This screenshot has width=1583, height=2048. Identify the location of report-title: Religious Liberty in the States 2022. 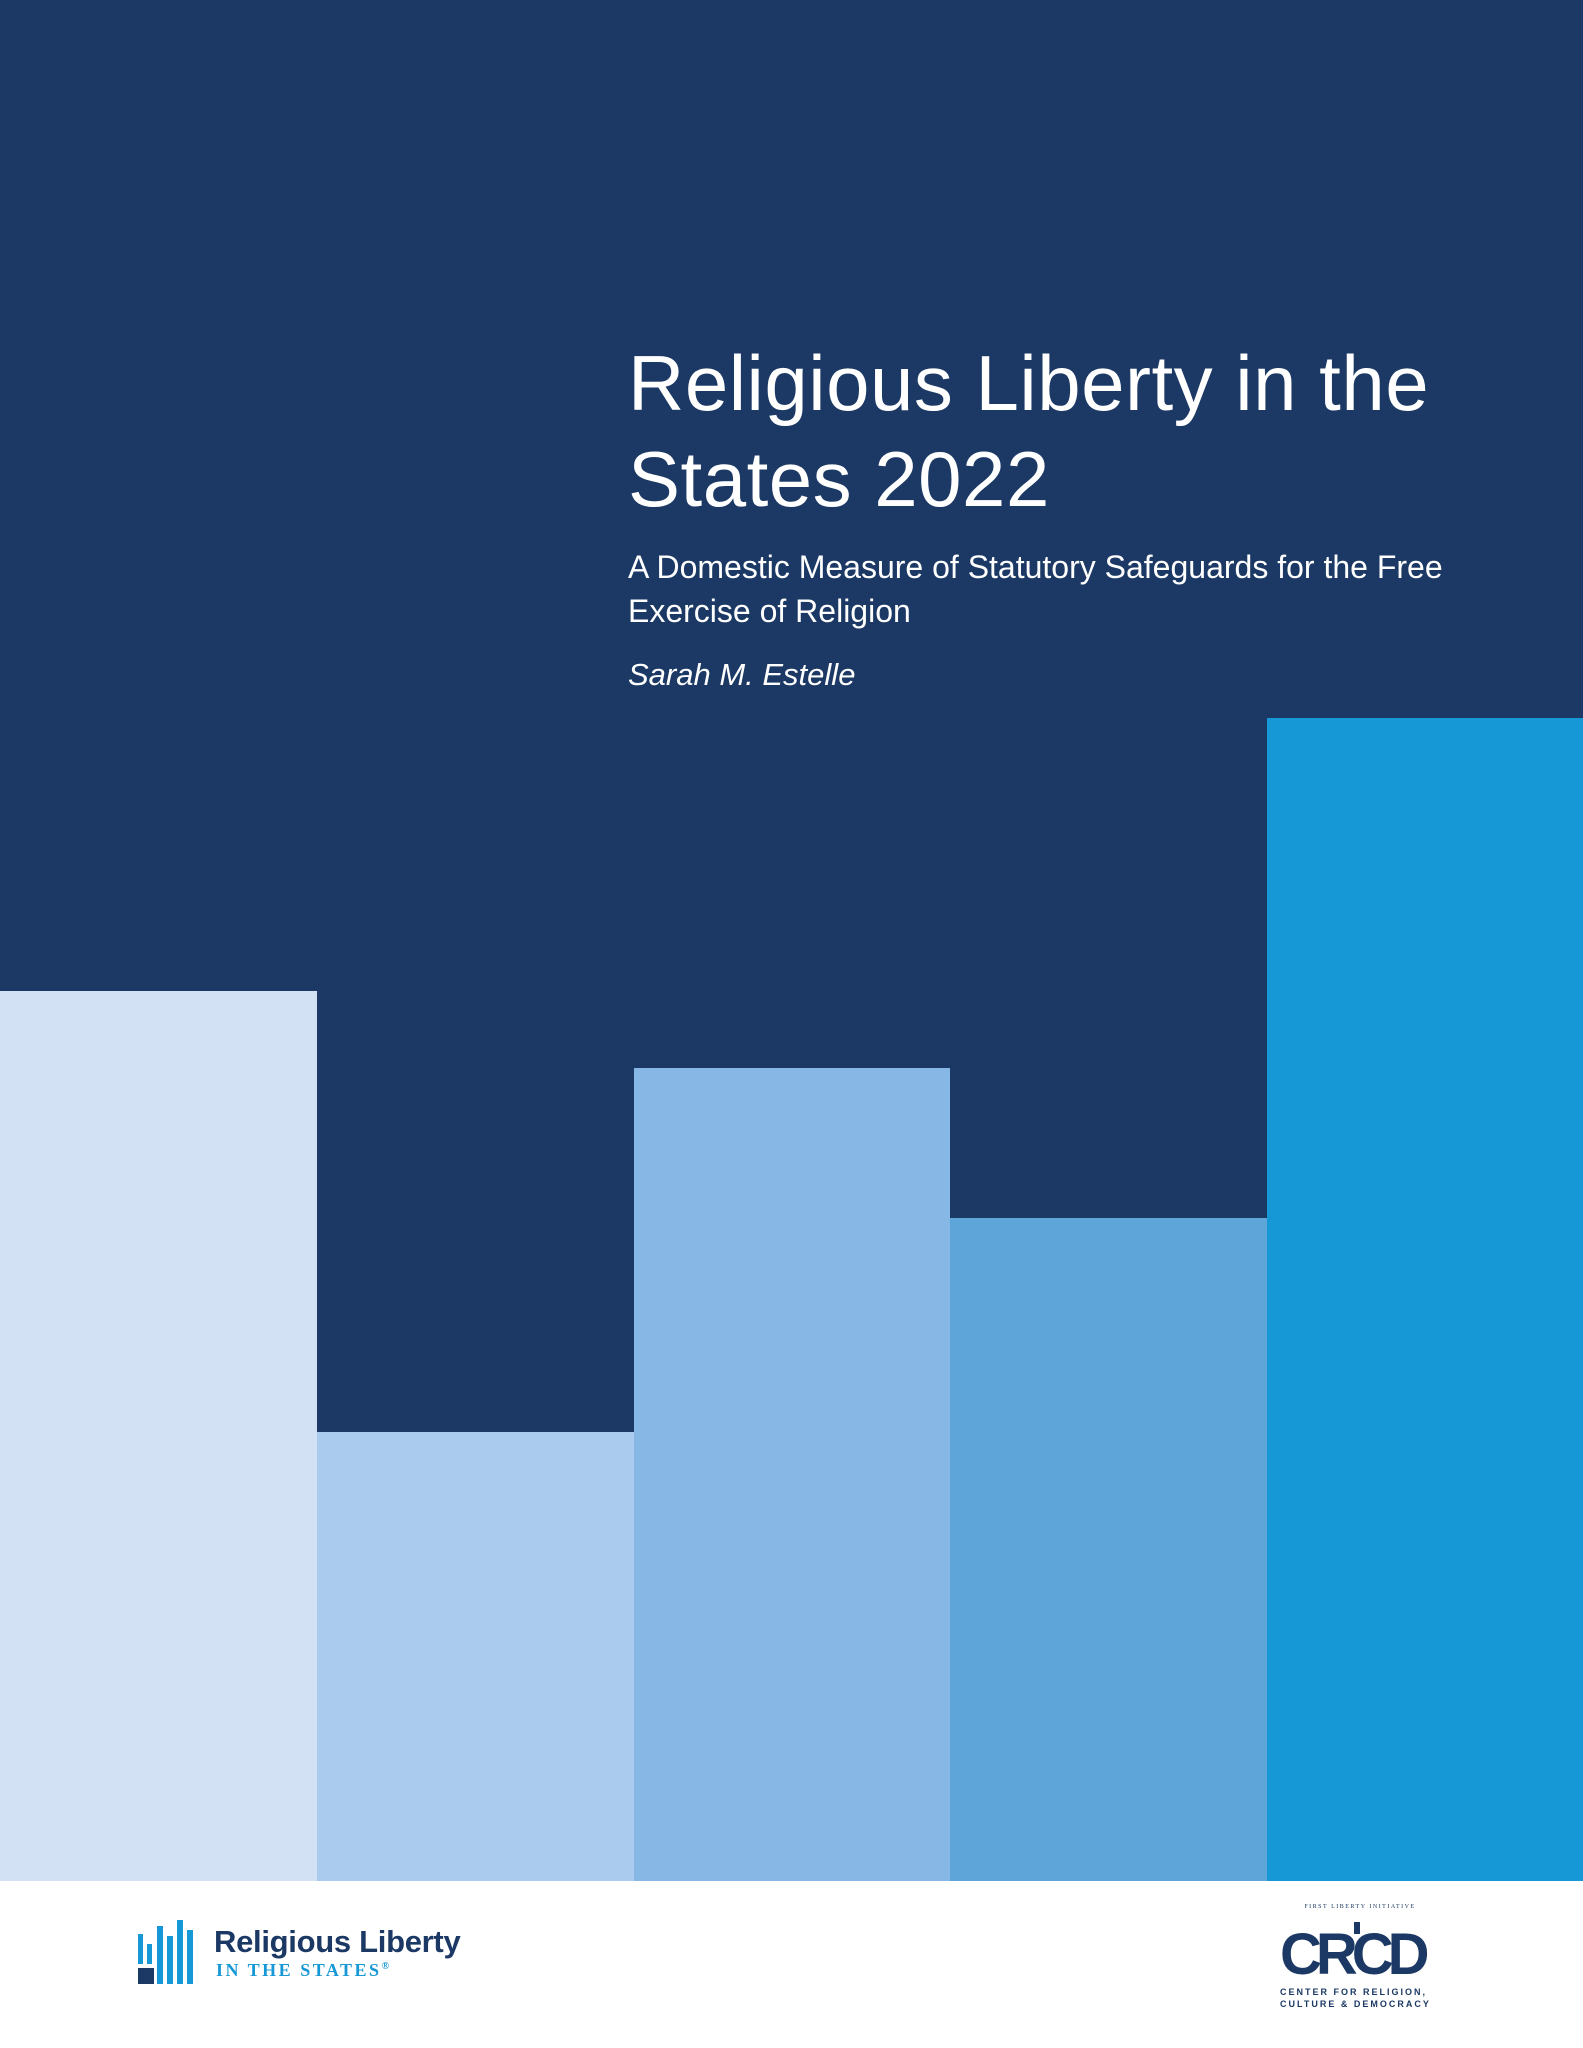
(1029, 431).